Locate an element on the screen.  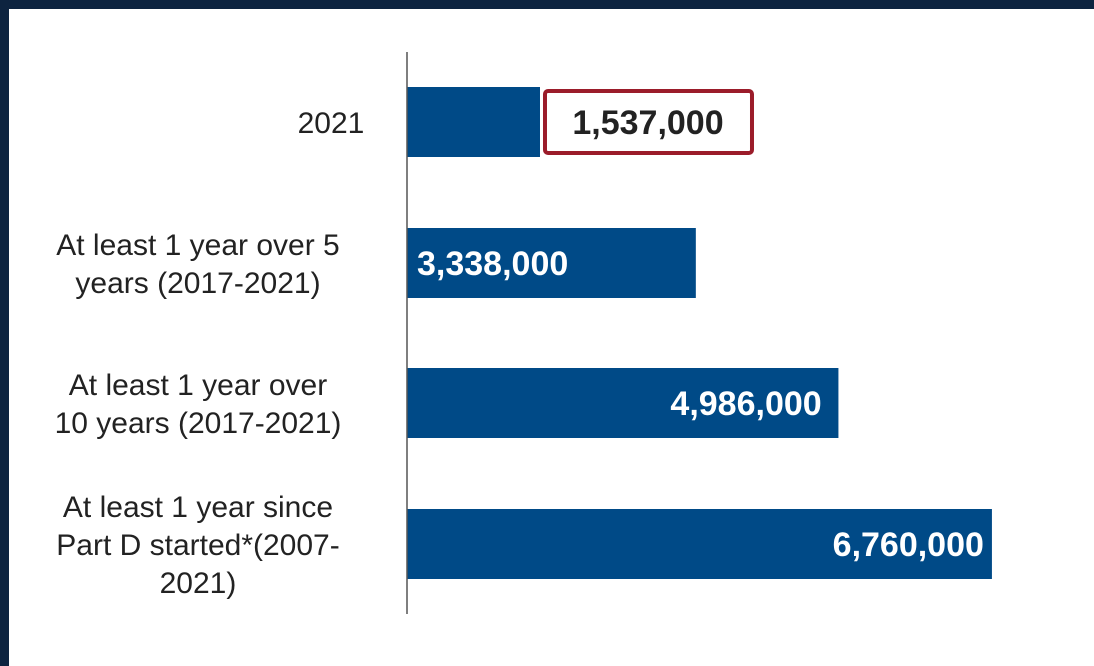
category-label-2: At least 1 year over 5 years (2017-2021) is located at coordinates (197, 264).